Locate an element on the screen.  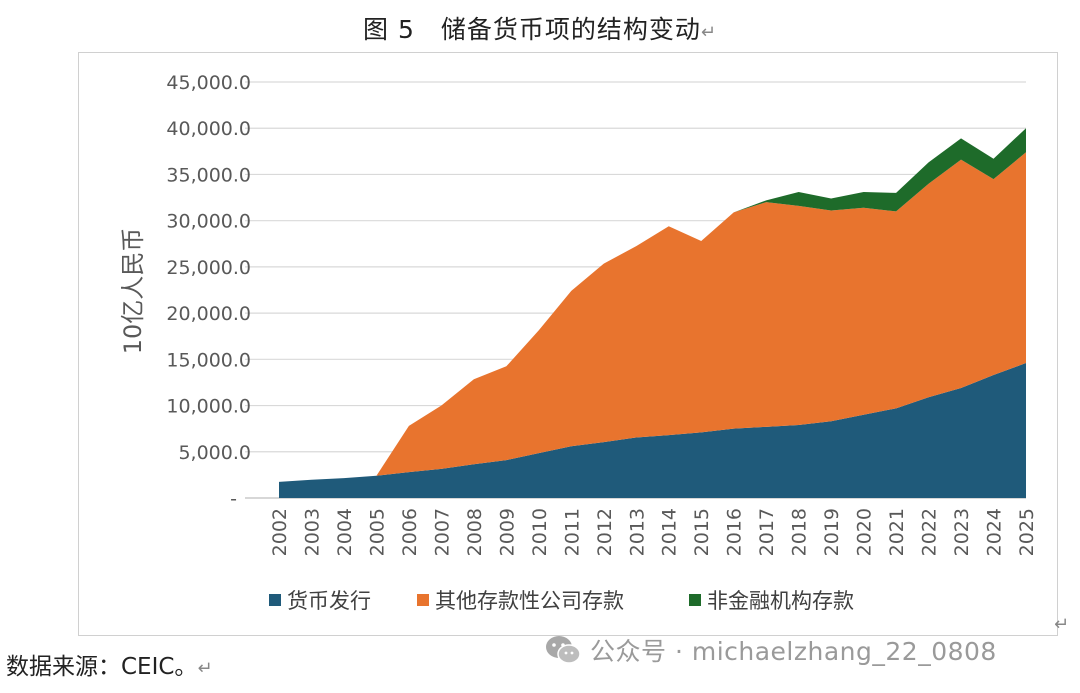
x-tick-label: 2021 is located at coordinates (897, 532).